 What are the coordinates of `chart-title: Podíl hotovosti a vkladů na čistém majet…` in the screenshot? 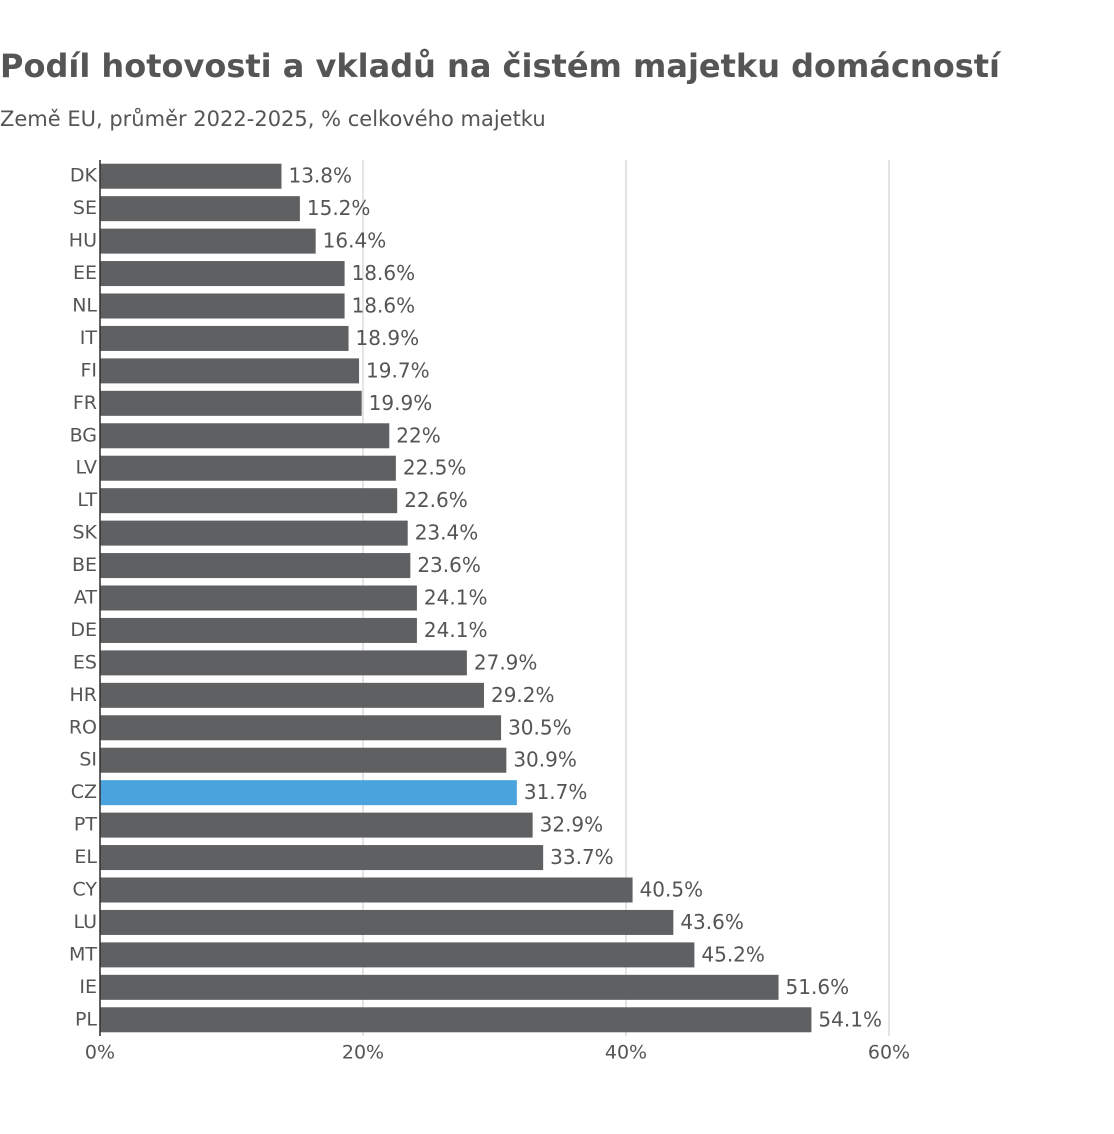 It's located at (501, 66).